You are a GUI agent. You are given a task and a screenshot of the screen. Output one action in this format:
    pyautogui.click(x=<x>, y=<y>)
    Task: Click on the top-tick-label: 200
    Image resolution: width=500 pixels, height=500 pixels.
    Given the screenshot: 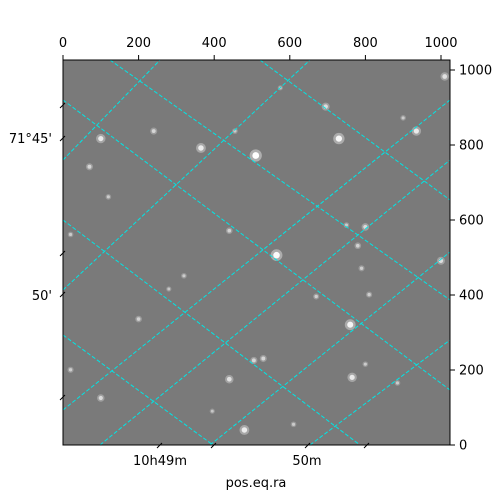 What is the action you would take?
    pyautogui.click(x=138, y=43)
    